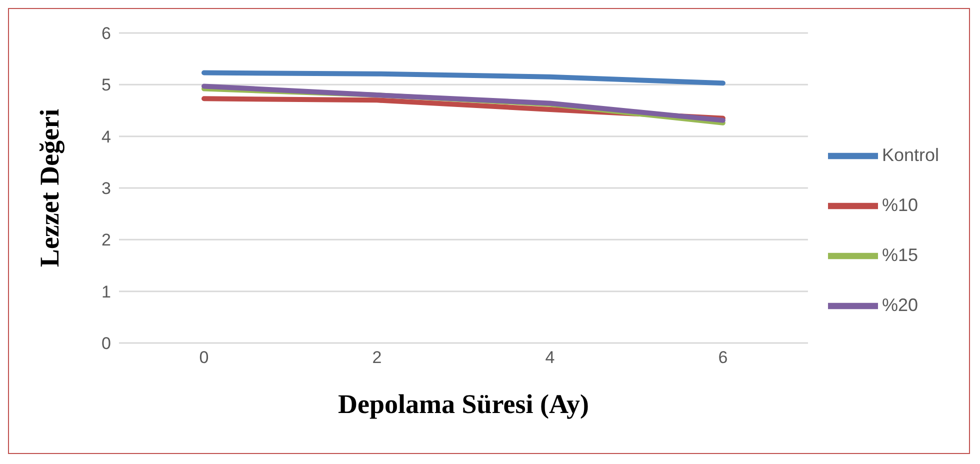  I want to click on y-tick-label: 5, so click(106, 85).